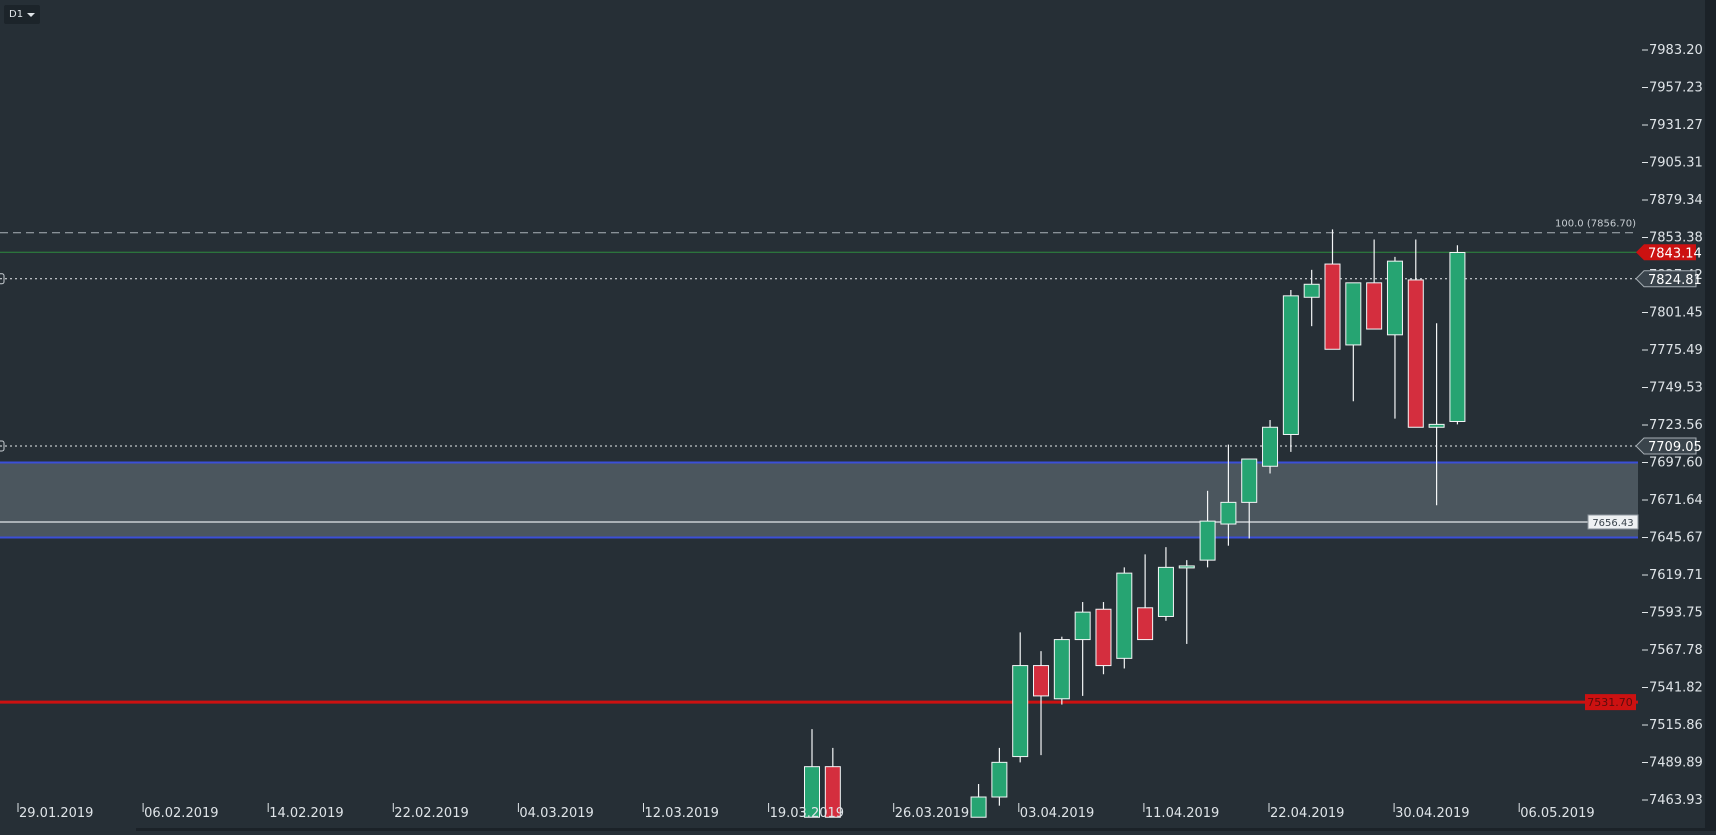  What do you see at coordinates (1676, 313) in the screenshot?
I see `y-axis-label: 7801.45` at bounding box center [1676, 313].